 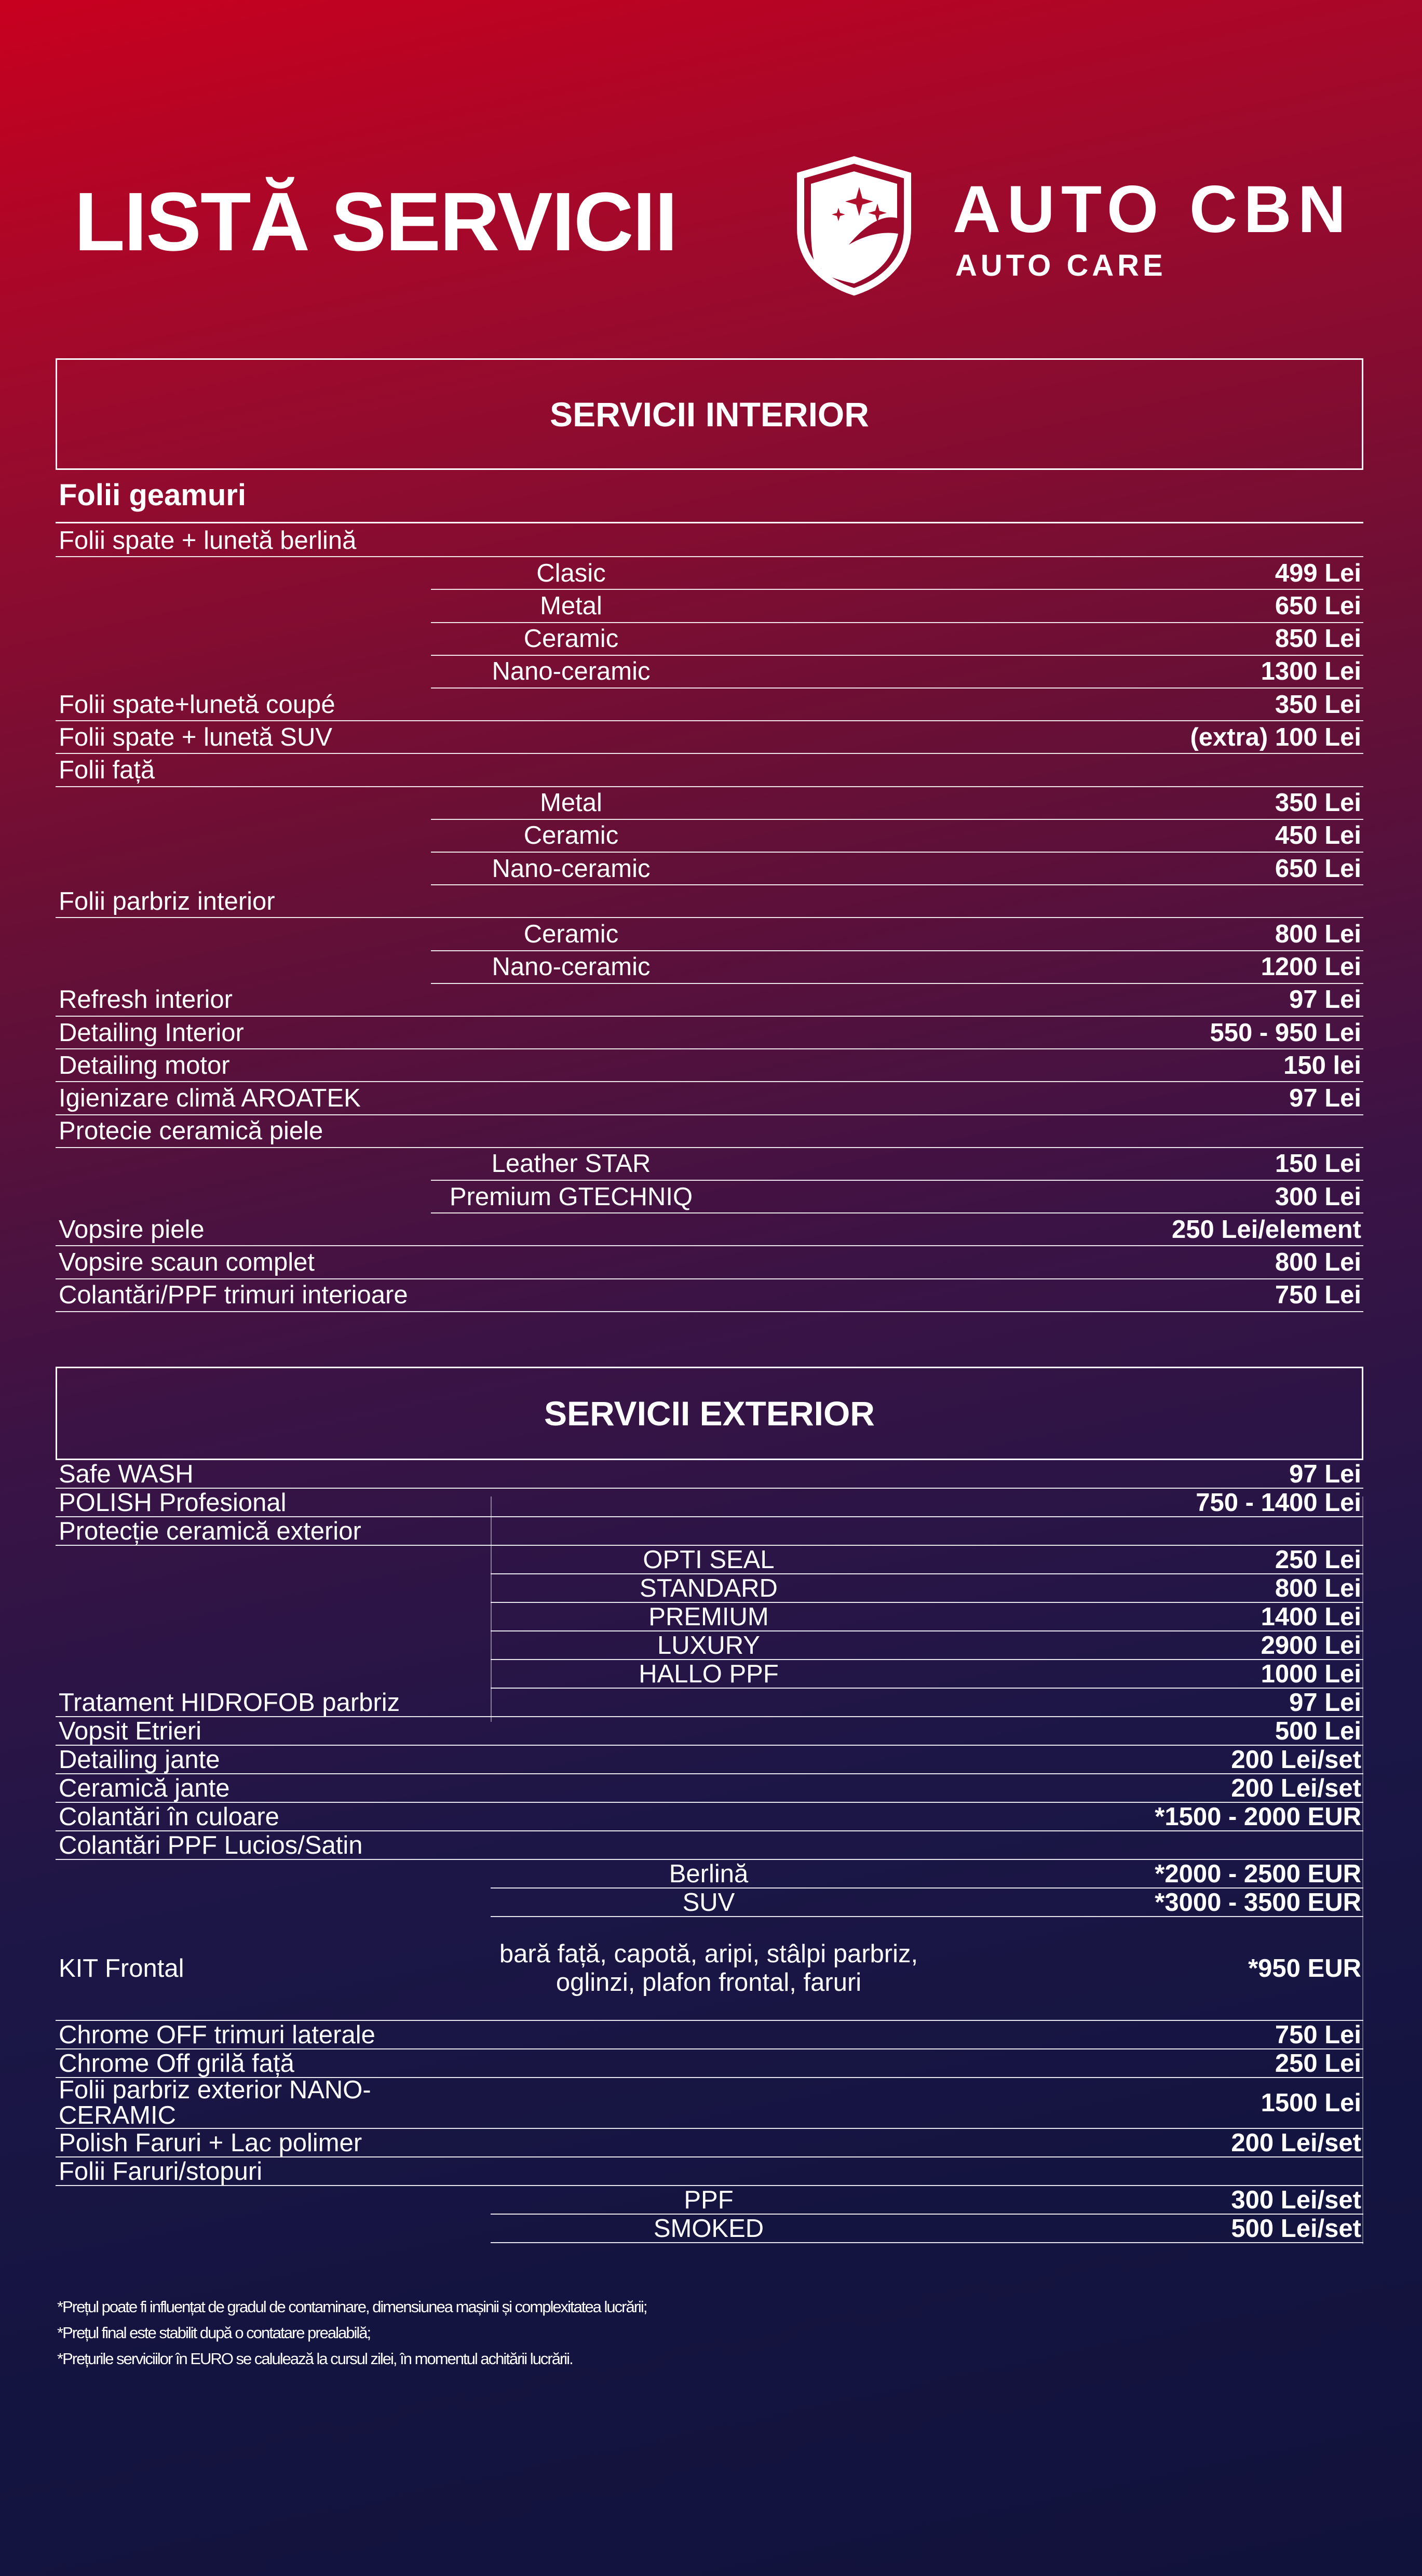 What do you see at coordinates (710, 1131) in the screenshot?
I see `service-row: Protecie ceramică piele` at bounding box center [710, 1131].